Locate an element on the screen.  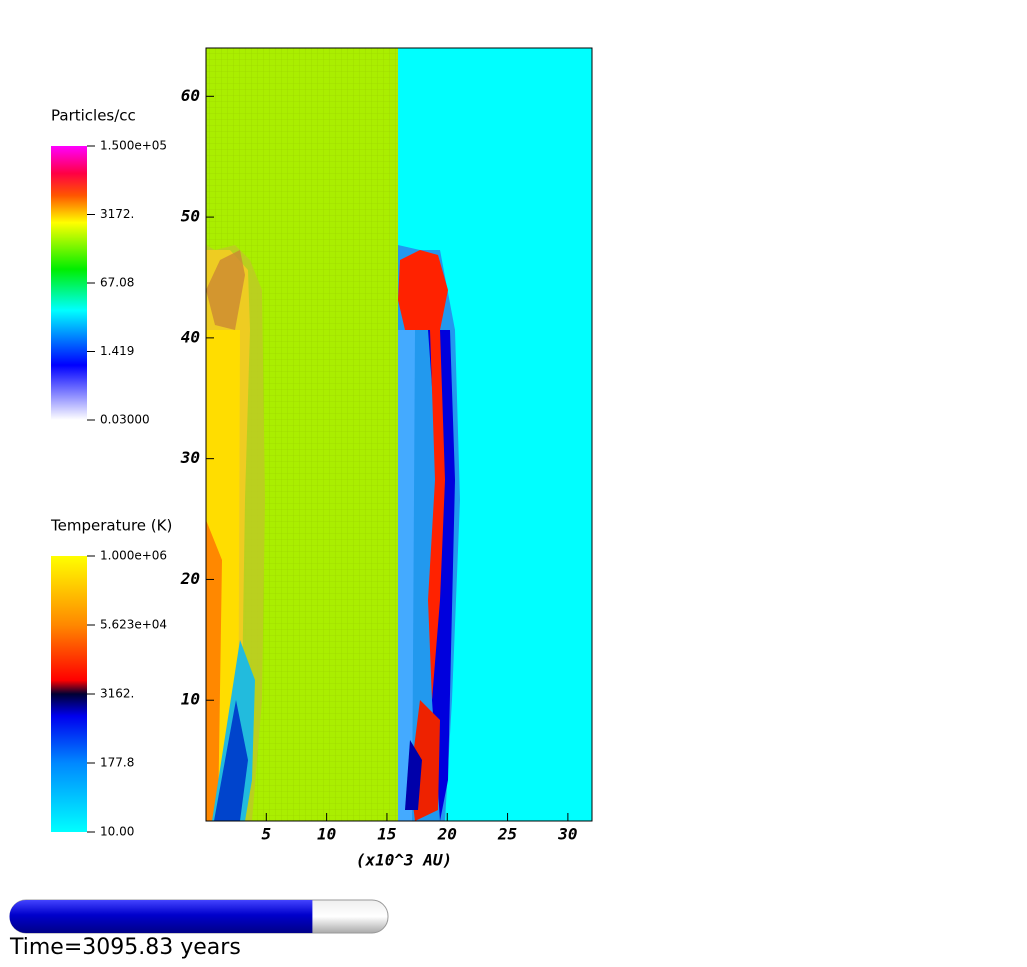
colorbar-label: 10.00 is located at coordinates (117, 832).